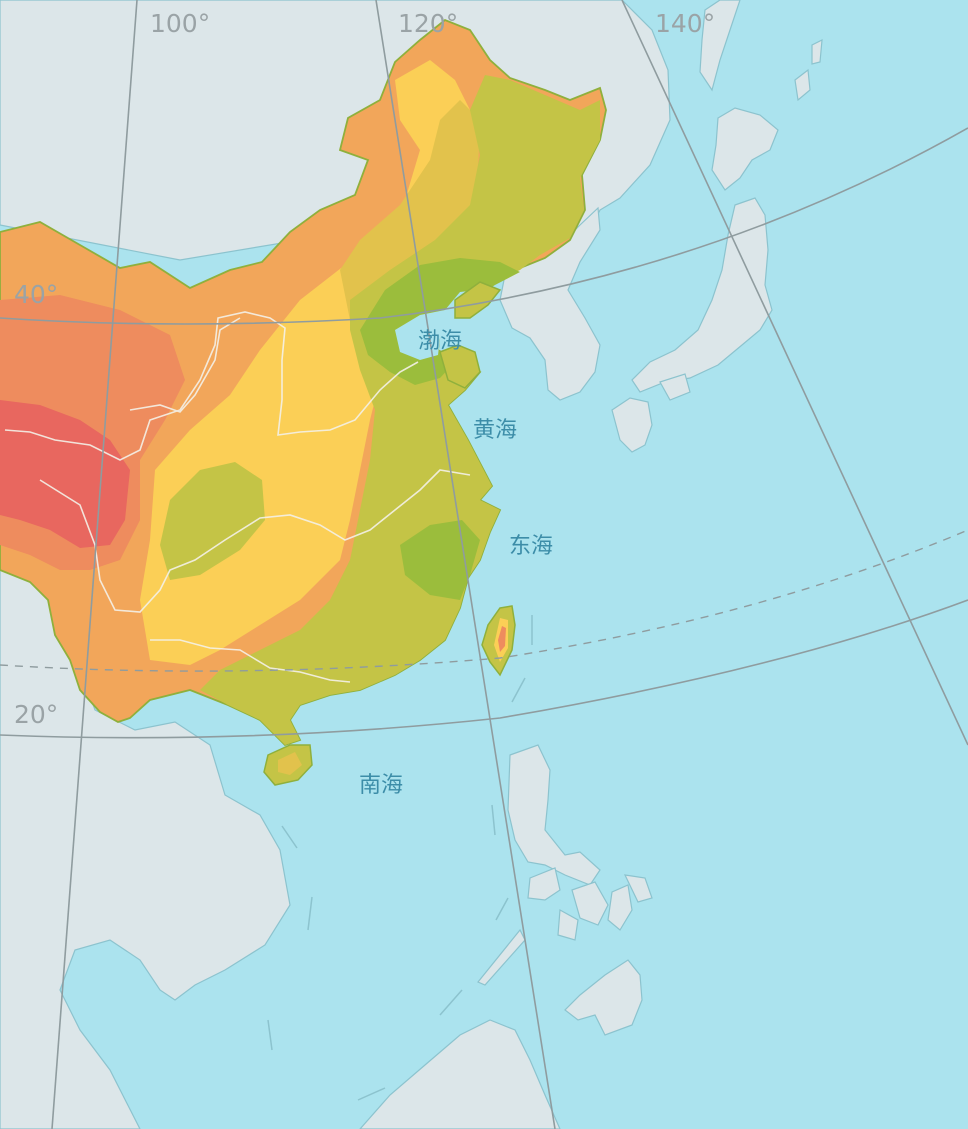  I want to click on tropic-of-cancer, so click(484, 600).